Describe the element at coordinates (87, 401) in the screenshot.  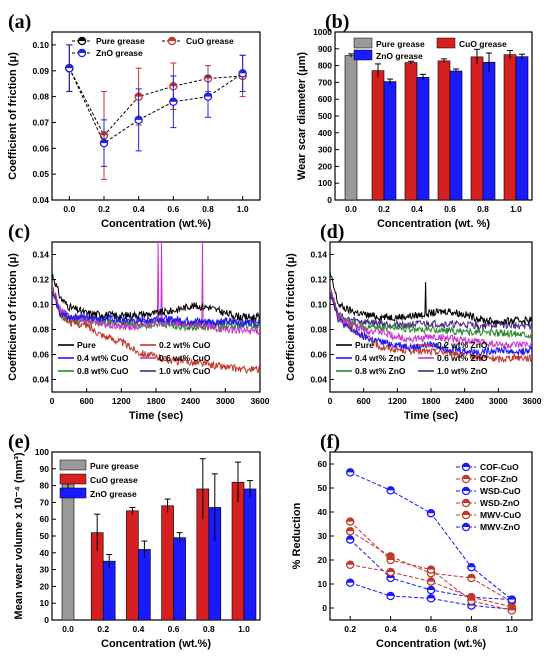
I see `x-tick-label: 600` at that location.